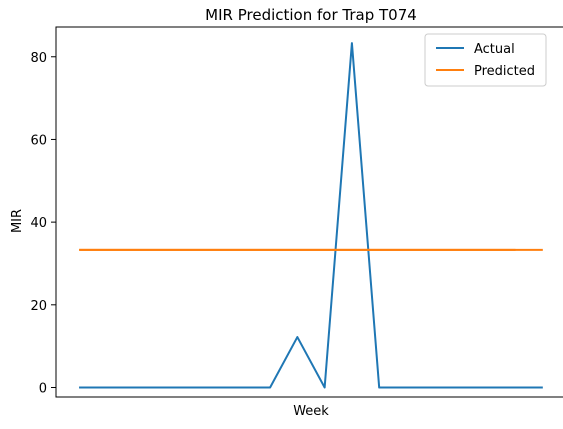  I want to click on y-axis-label: MIR, so click(17, 221).